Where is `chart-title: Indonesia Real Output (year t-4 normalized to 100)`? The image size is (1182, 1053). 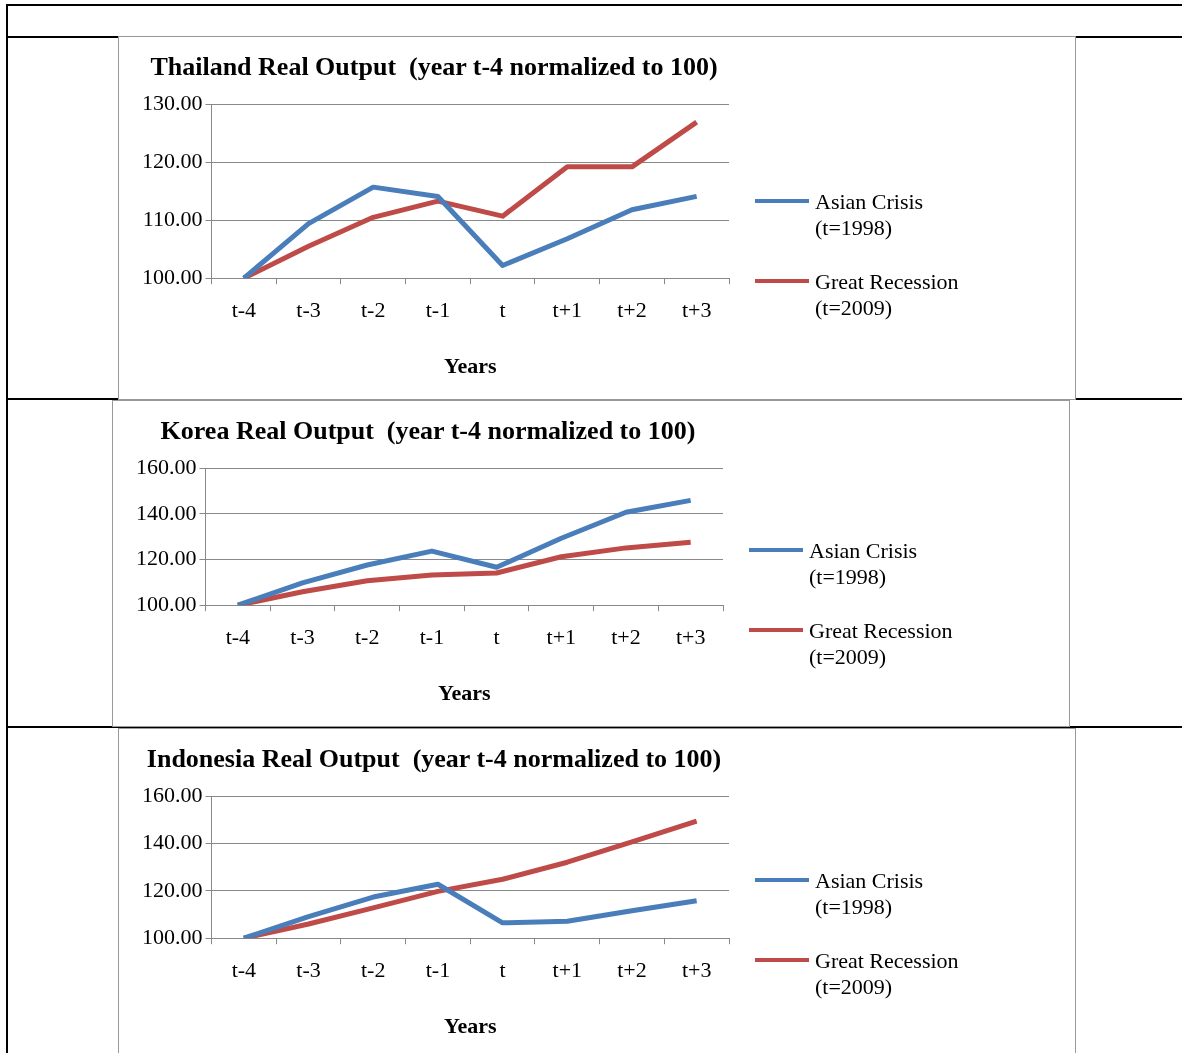 chart-title: Indonesia Real Output (year t-4 normalized to 100) is located at coordinates (434, 759).